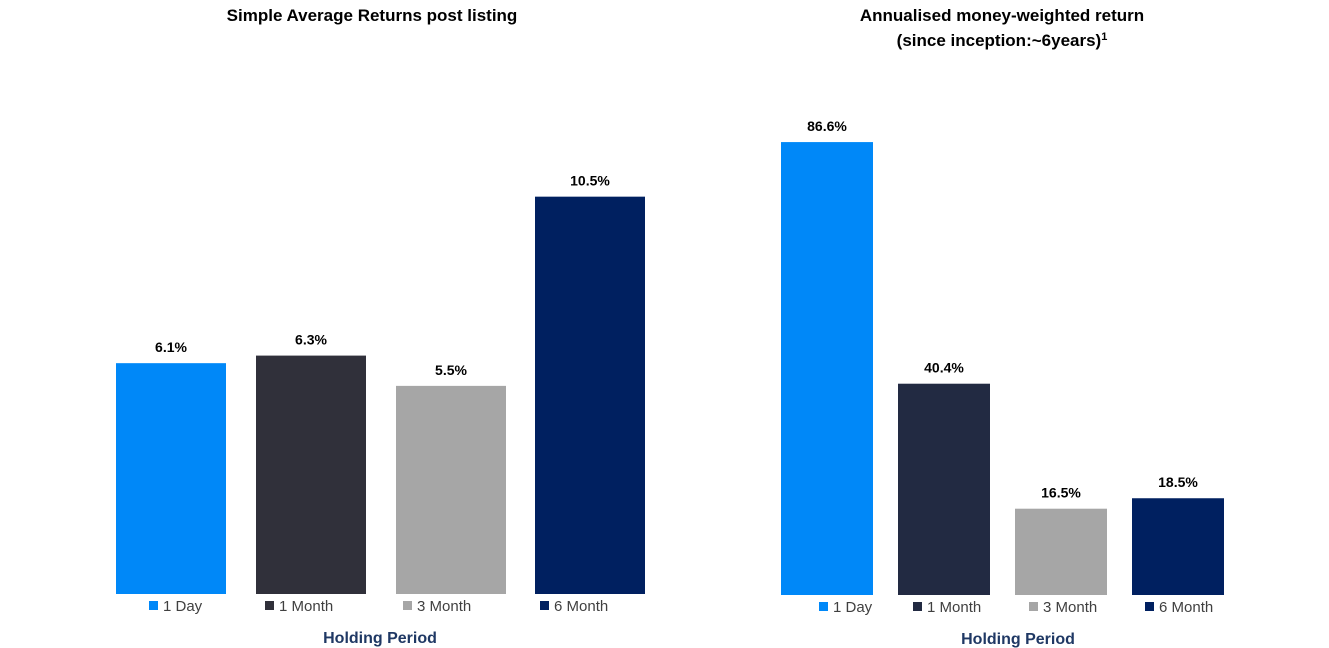 The width and height of the screenshot is (1329, 648). I want to click on data-label: 6.3%, so click(311, 340).